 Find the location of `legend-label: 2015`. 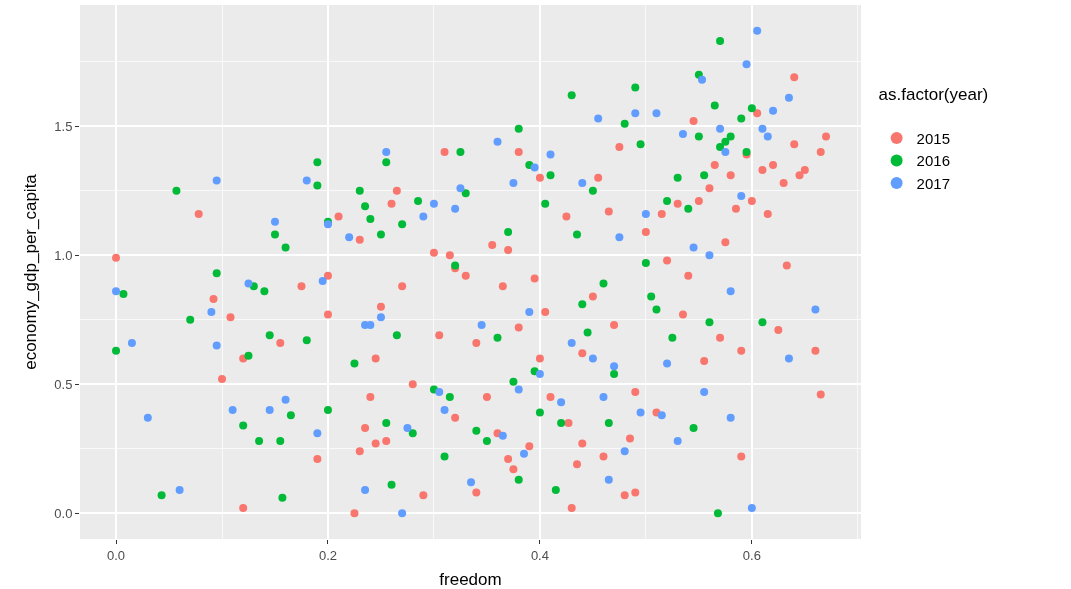

legend-label: 2015 is located at coordinates (933, 138).